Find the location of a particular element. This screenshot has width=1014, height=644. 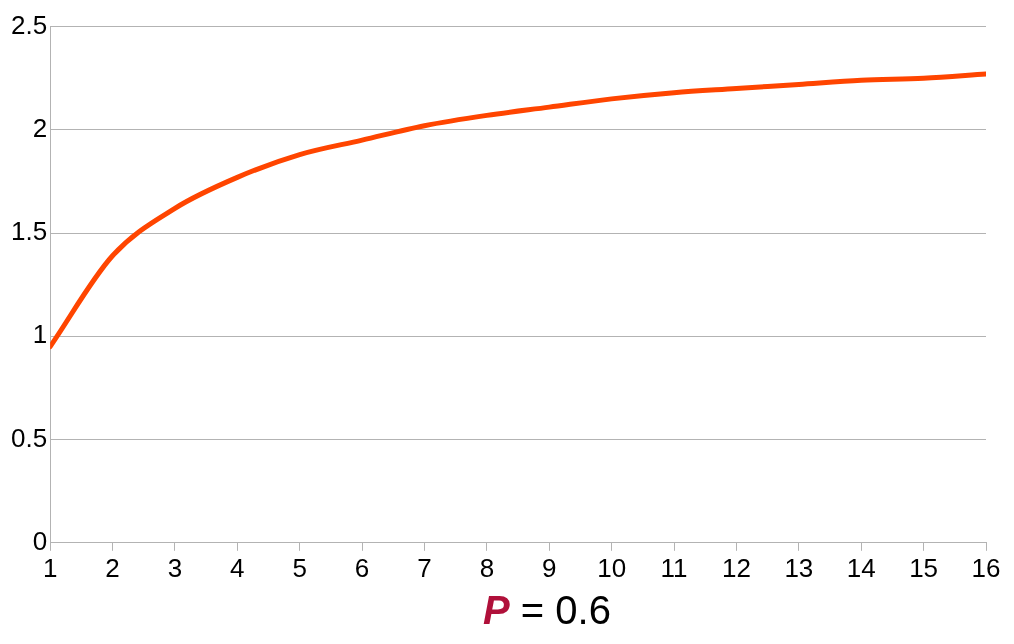

x-tick-label: 9 is located at coordinates (549, 567).